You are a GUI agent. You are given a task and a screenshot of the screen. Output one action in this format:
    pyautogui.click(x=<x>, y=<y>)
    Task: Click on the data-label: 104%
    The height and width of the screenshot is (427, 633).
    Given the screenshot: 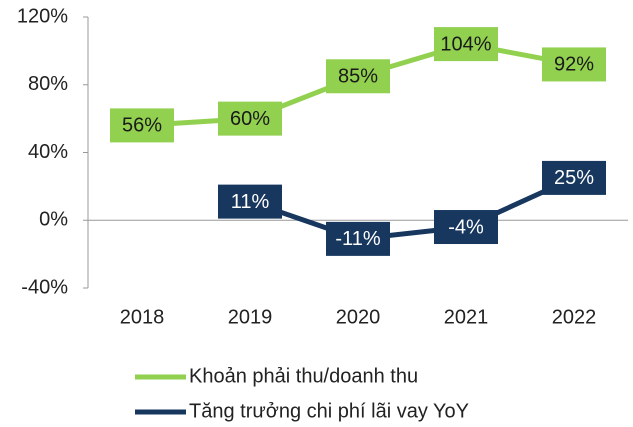 What is the action you would take?
    pyautogui.click(x=465, y=44)
    